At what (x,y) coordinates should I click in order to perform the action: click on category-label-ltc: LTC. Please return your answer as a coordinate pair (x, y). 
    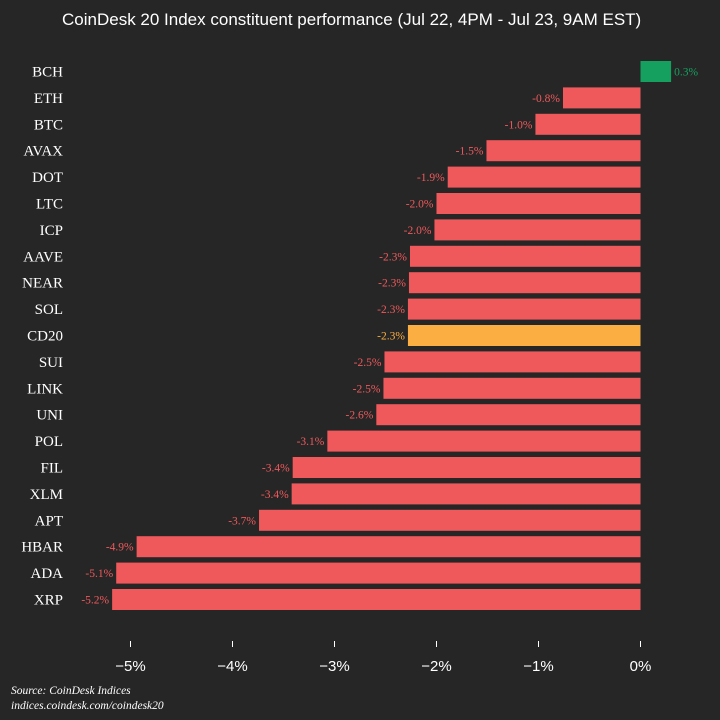
    Looking at the image, I should click on (49, 205).